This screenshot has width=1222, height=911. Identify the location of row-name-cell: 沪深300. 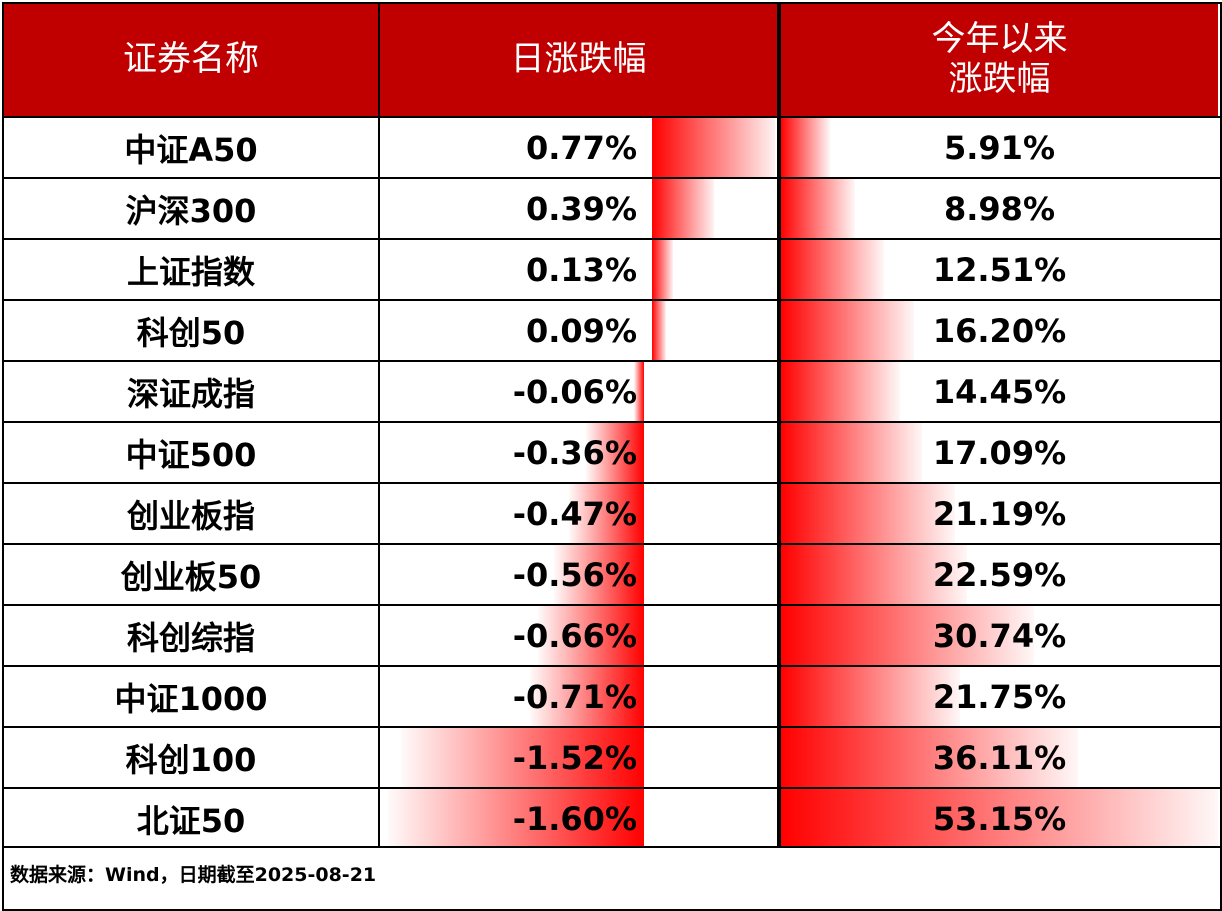
(191, 208).